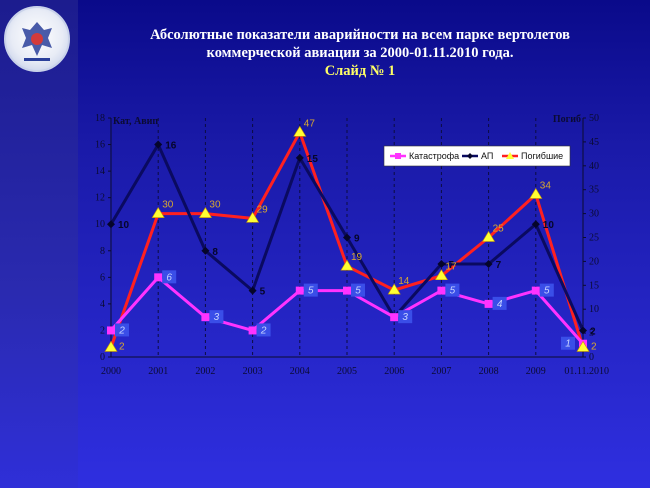 This screenshot has width=650, height=488. Describe the element at coordinates (205, 371) in the screenshot. I see `x-tick-label-2: 2002` at that location.